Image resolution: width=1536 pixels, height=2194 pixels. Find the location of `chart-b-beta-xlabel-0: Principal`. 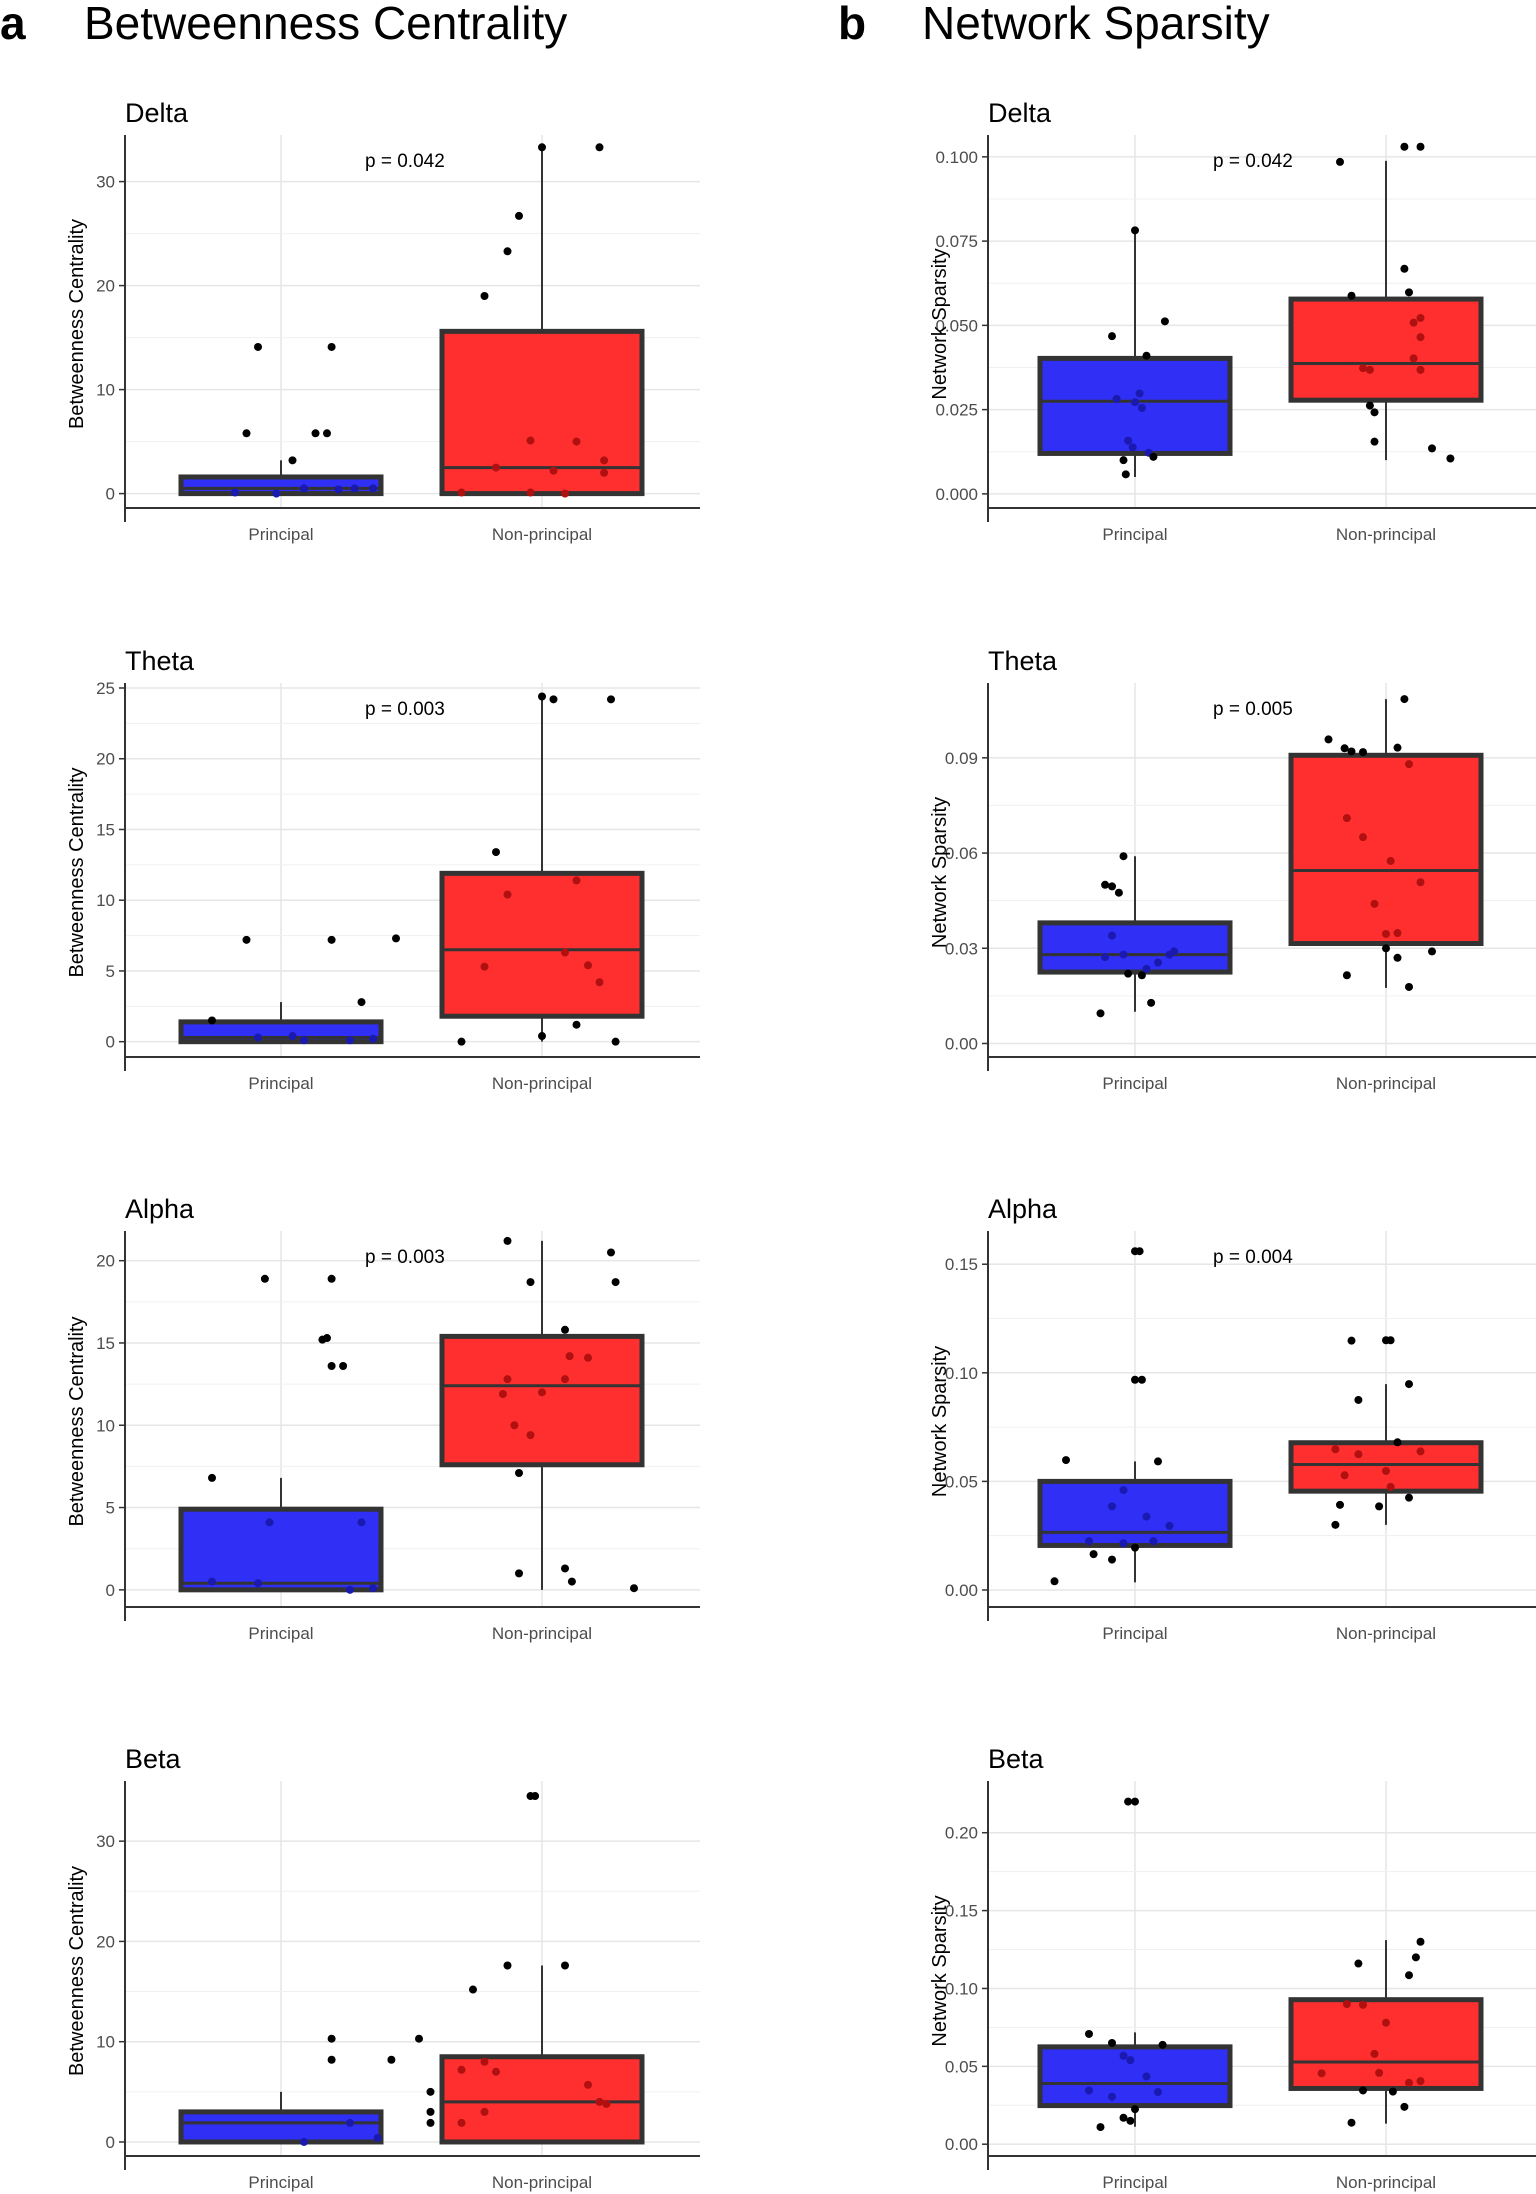

chart-b-beta-xlabel-0: Principal is located at coordinates (1134, 2182).